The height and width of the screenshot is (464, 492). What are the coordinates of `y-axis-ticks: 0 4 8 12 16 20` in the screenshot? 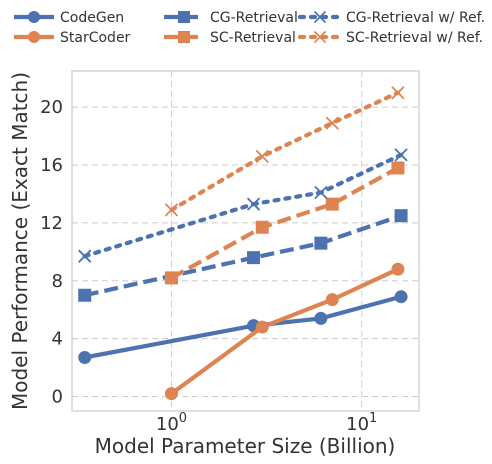 It's located at (51, 252).